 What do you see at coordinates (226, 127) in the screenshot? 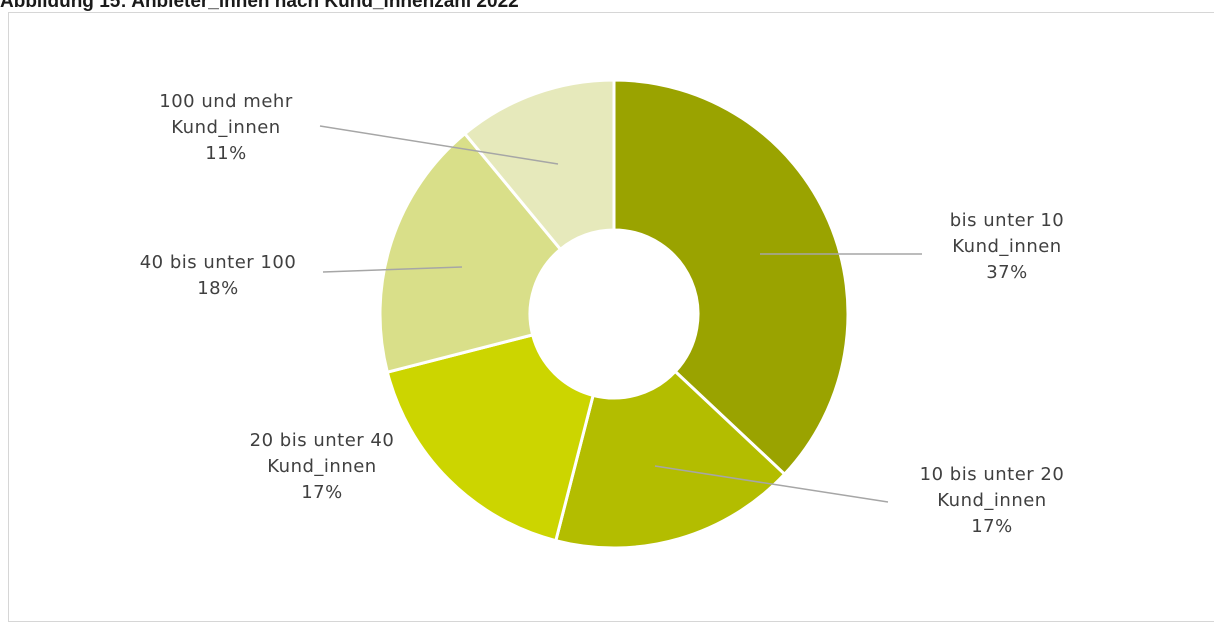
I see `data-label-5: 100 und mehr Kund_innen 11%` at bounding box center [226, 127].